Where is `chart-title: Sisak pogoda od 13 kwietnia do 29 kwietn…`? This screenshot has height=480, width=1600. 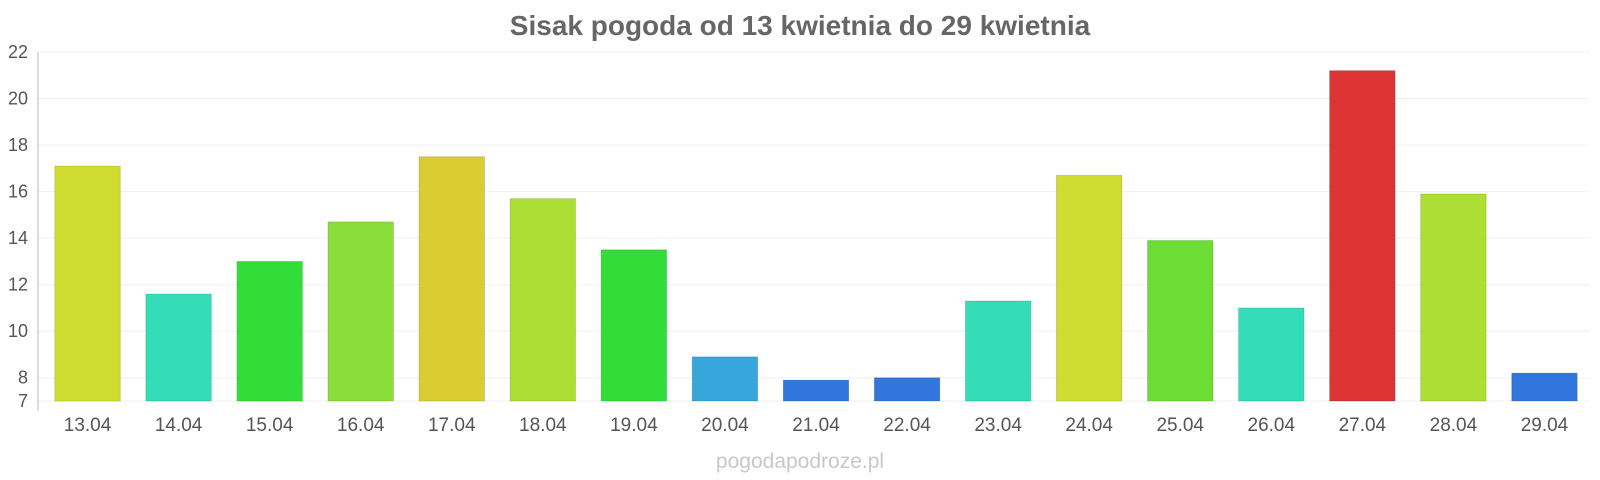 chart-title: Sisak pogoda od 13 kwietnia do 29 kwietn… is located at coordinates (800, 25).